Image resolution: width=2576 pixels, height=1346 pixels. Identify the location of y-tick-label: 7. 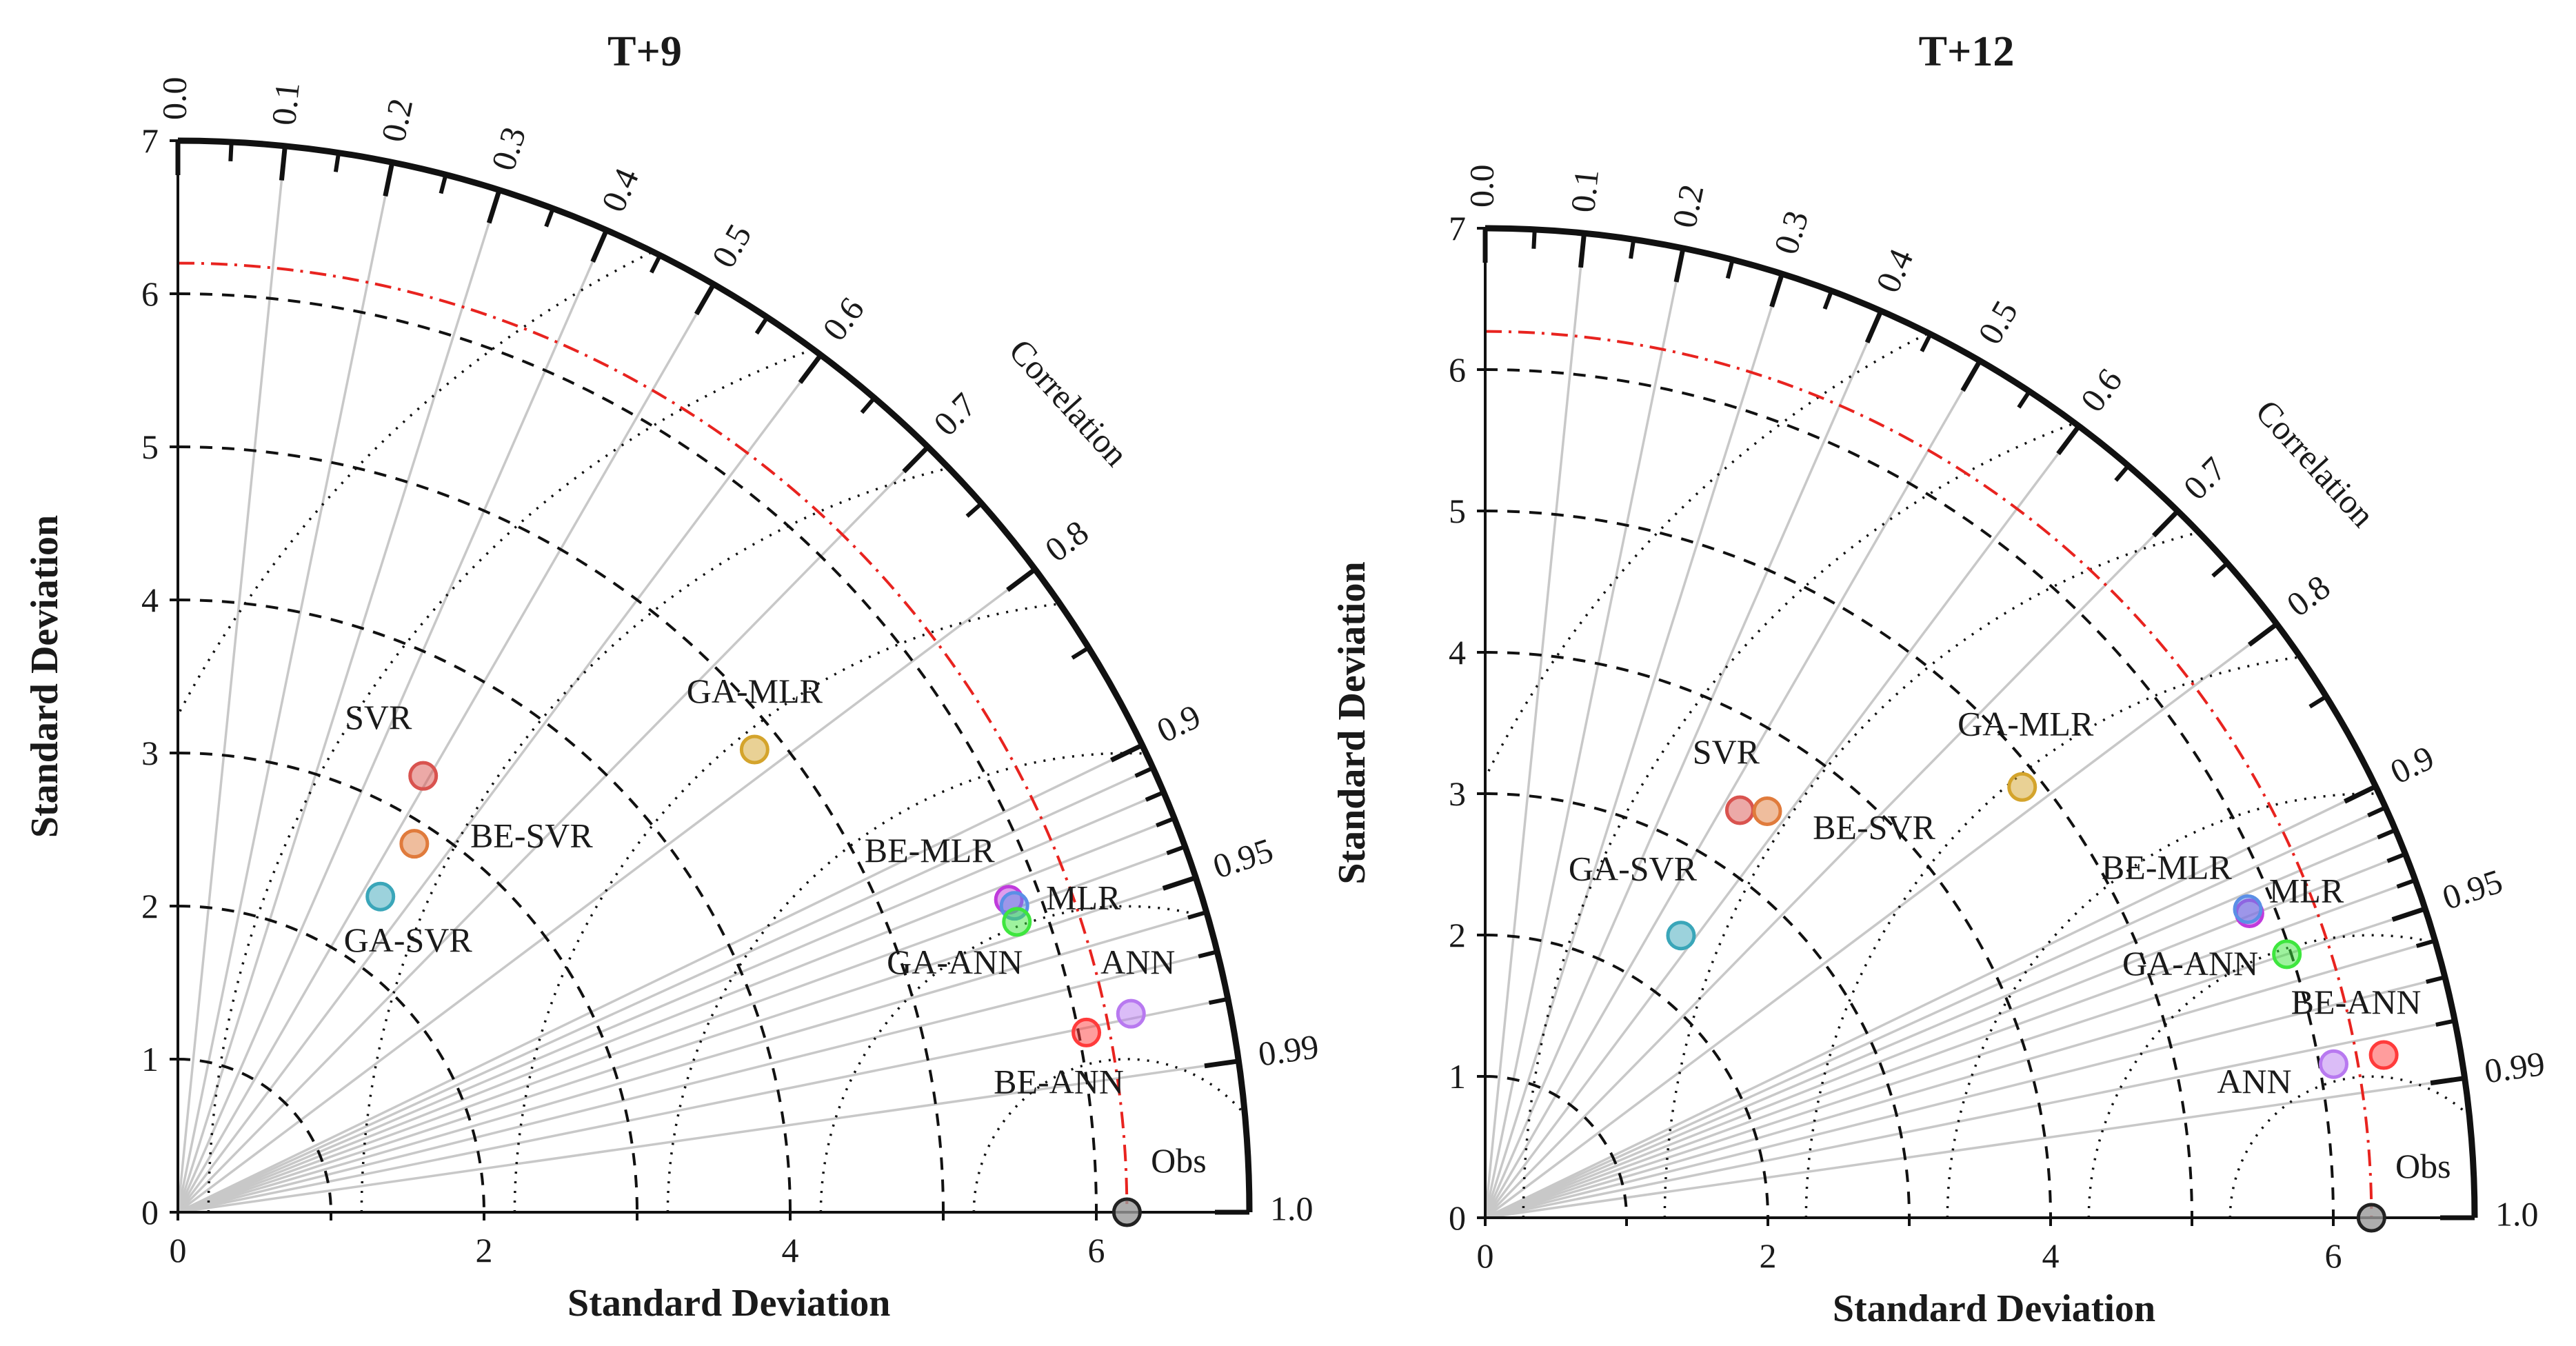
(1457, 228).